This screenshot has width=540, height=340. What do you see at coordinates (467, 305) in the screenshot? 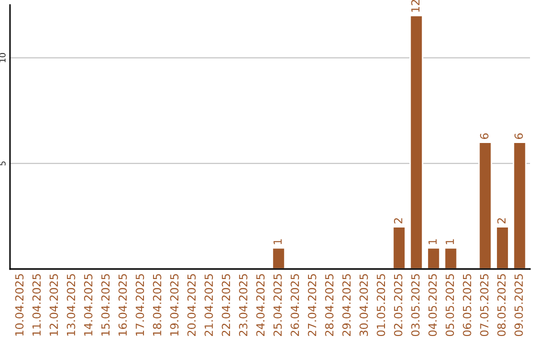
I see `x-tick-label: 06.05.2025` at bounding box center [467, 305].